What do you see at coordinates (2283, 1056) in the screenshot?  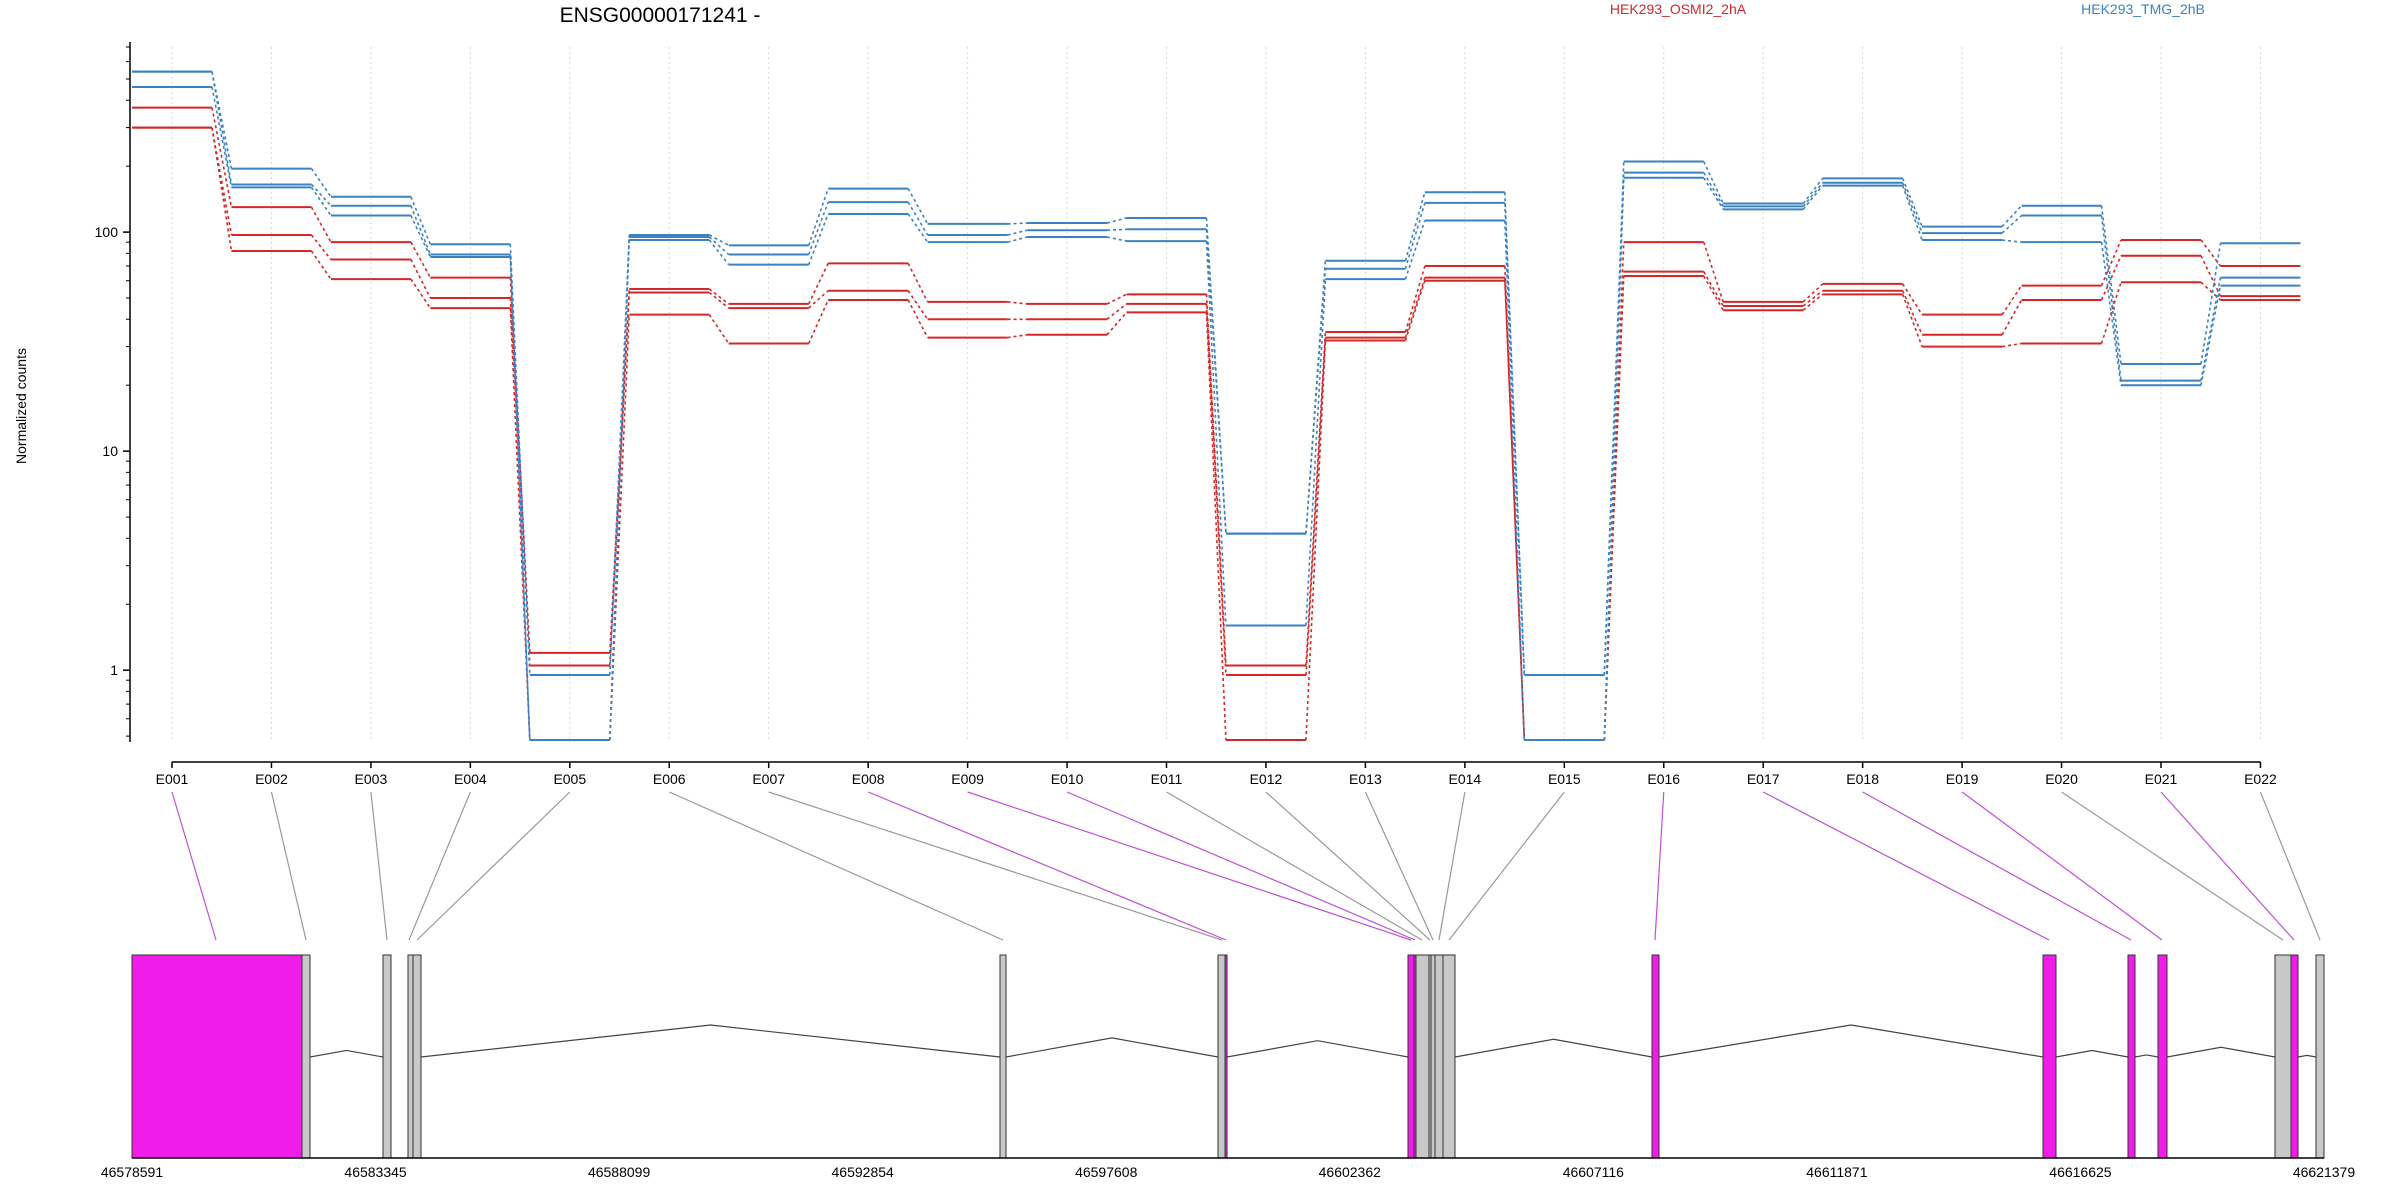 I see `exon-box-e020` at bounding box center [2283, 1056].